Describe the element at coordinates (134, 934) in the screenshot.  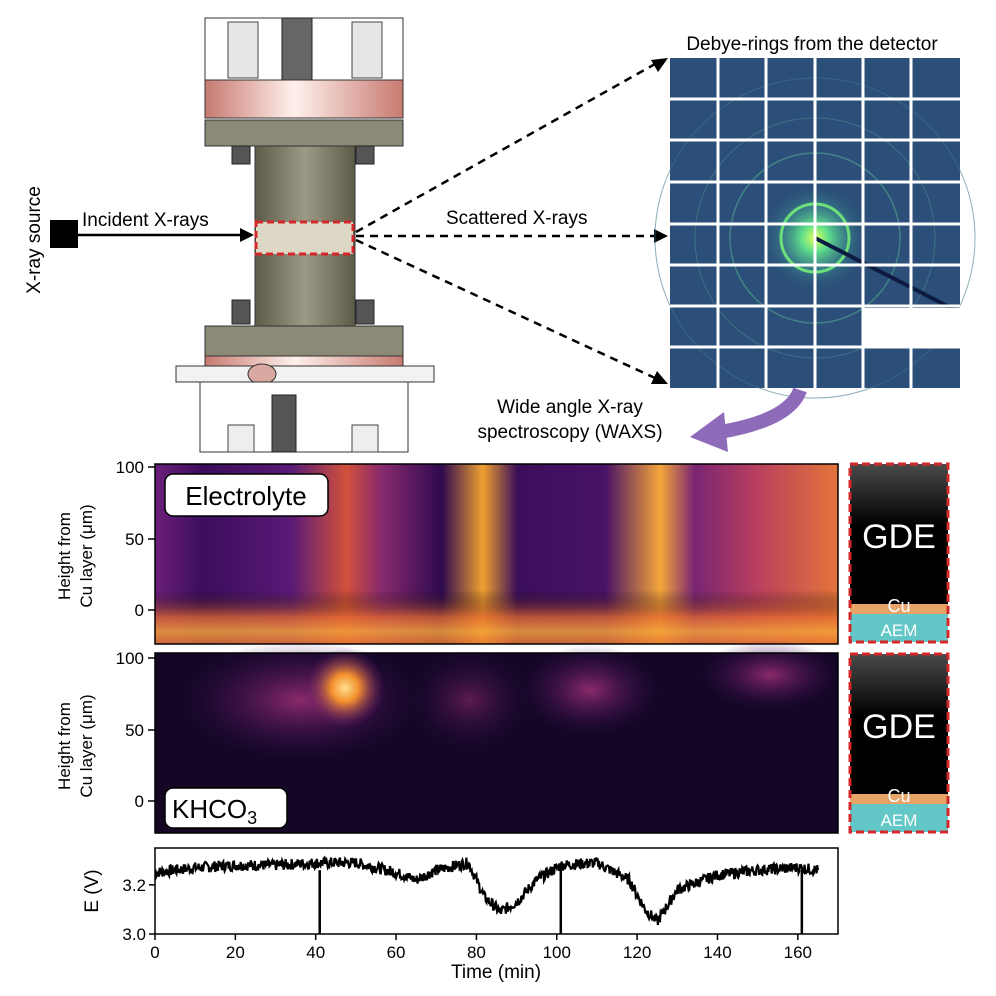
I see `voltage-ytick-label: 3.0` at that location.